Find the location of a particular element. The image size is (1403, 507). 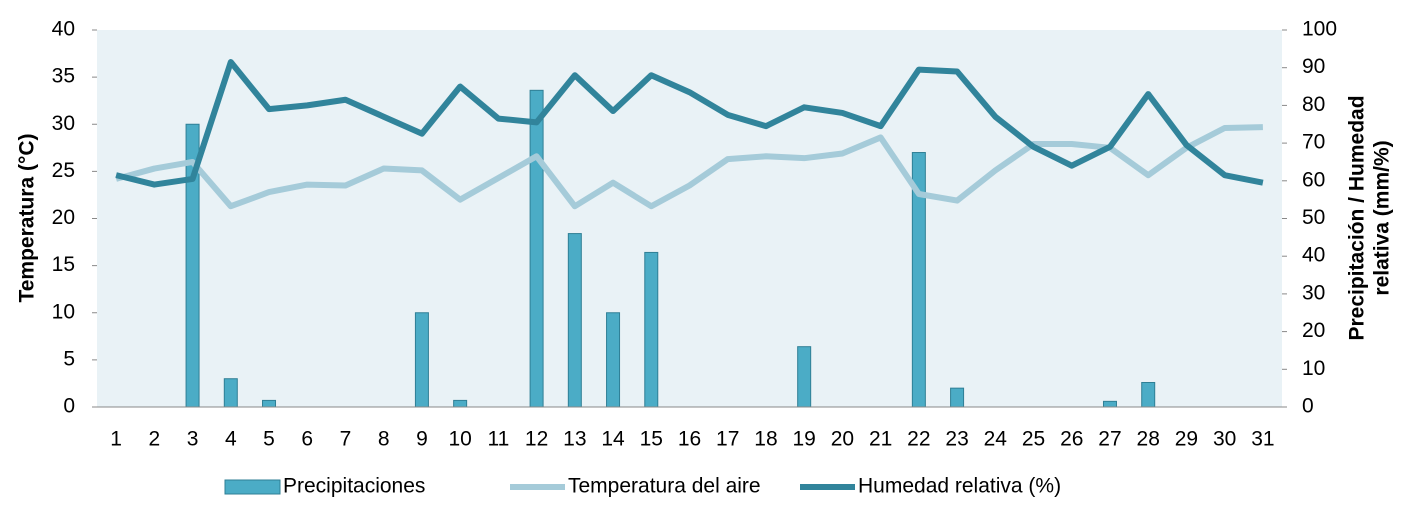

line is located at coordinates (689, 167).